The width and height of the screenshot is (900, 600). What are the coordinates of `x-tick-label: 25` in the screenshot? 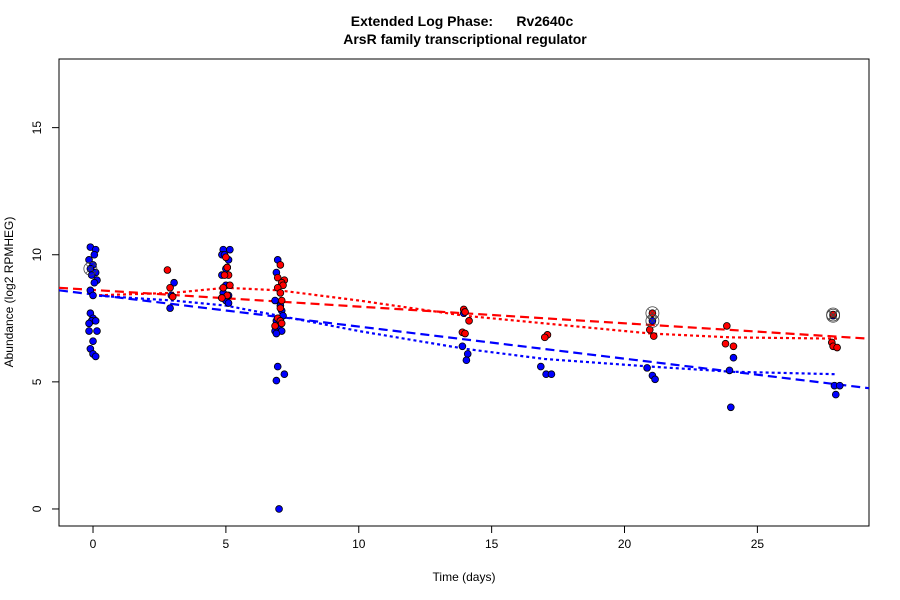 It's located at (758, 544).